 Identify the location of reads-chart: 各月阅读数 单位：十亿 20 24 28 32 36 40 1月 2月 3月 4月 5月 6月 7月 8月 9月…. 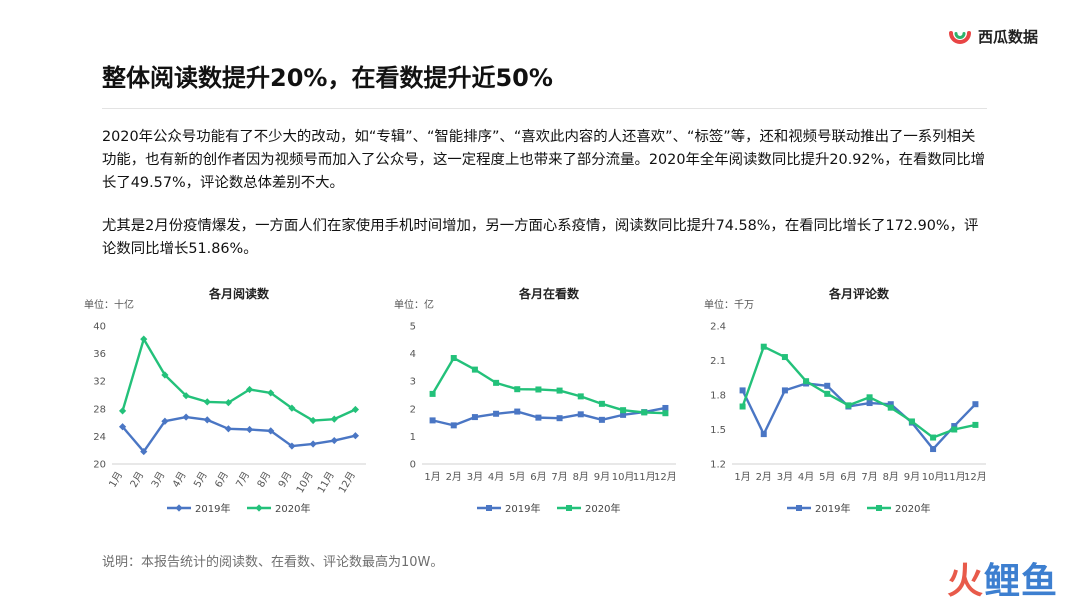
(230, 401).